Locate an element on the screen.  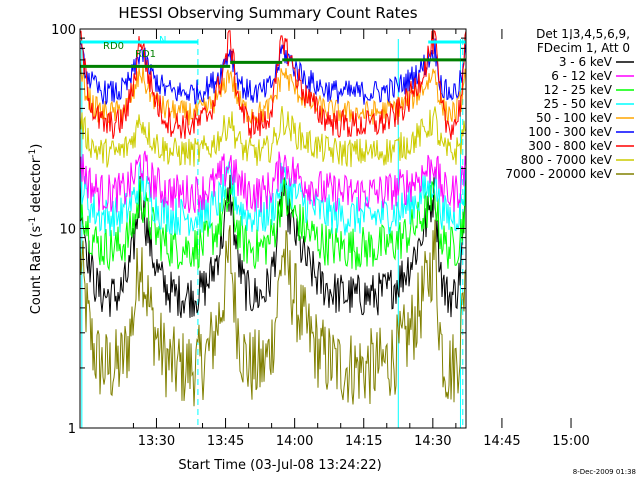
legend-label: 6 - 12 keV is located at coordinates (582, 76).